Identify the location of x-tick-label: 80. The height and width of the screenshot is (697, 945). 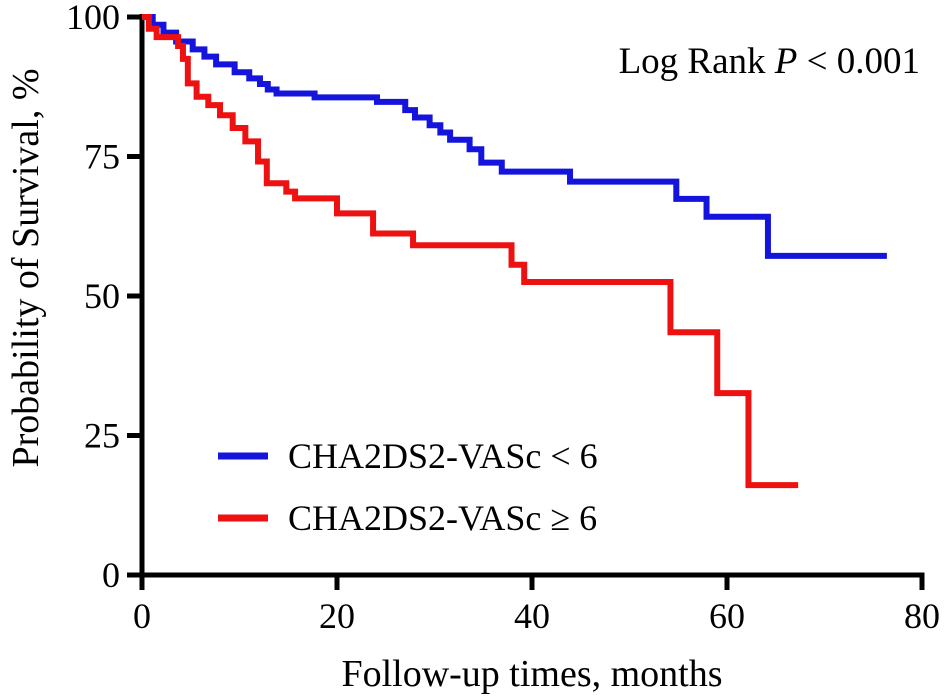
(922, 616).